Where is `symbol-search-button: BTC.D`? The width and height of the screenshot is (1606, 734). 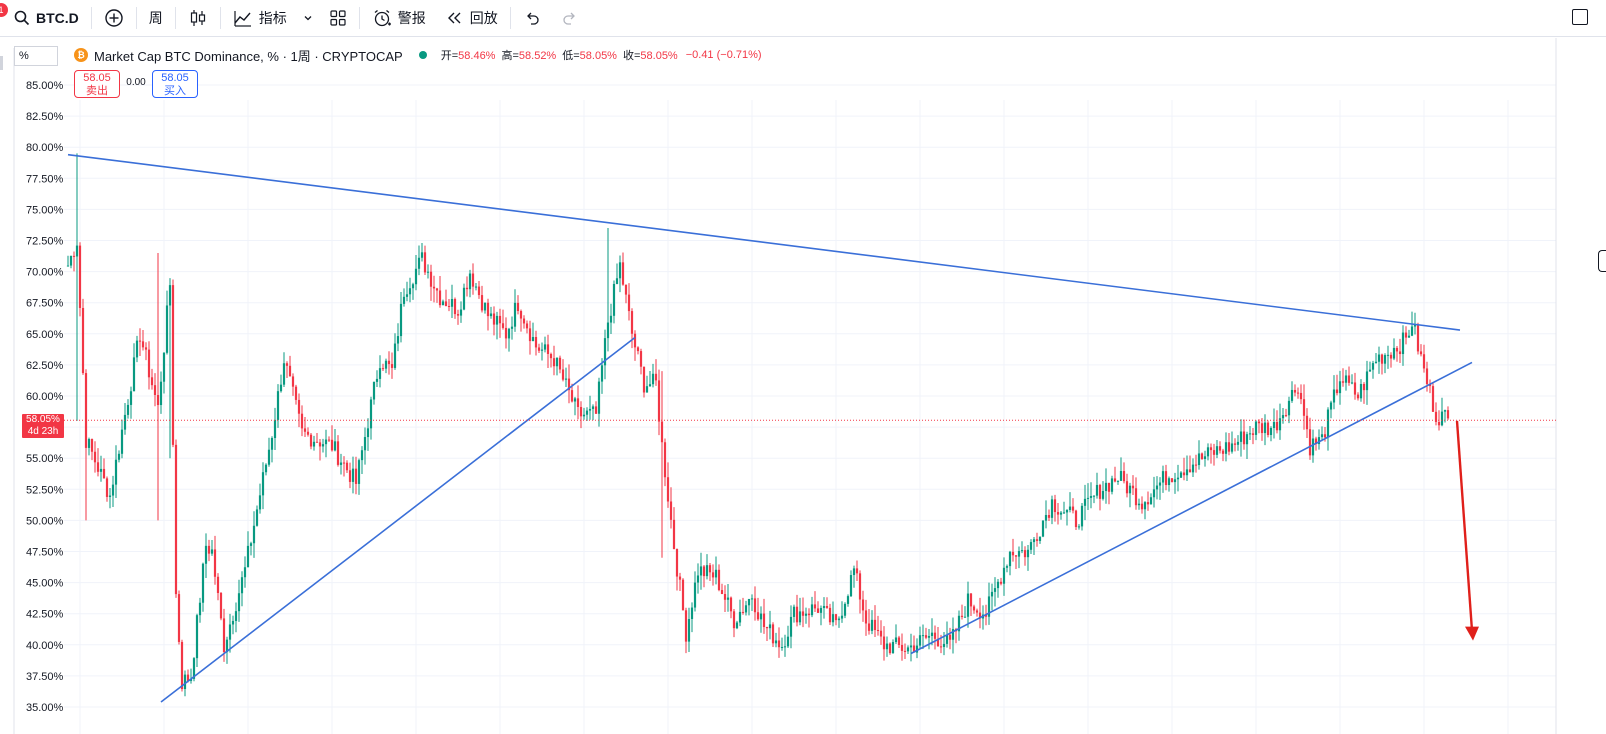
symbol-search-button: BTC.D is located at coordinates (44, 18).